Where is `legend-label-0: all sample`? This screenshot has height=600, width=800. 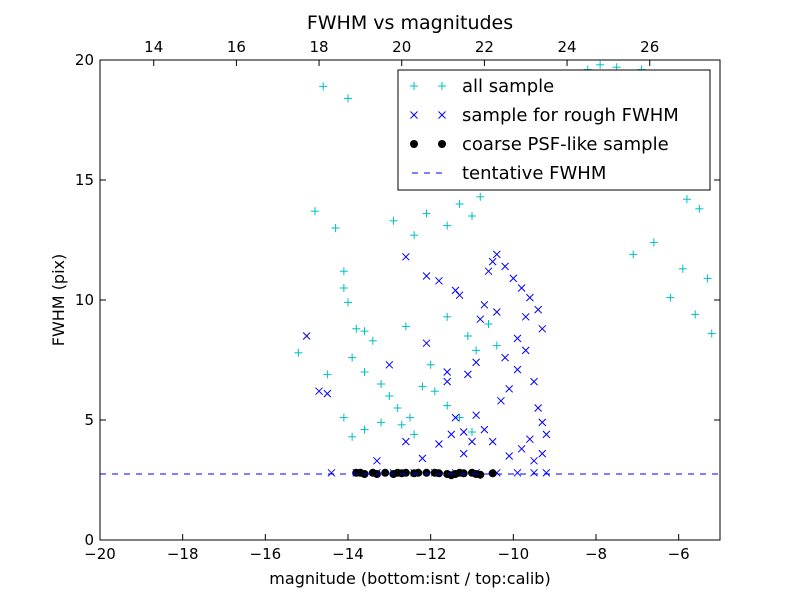 legend-label-0: all sample is located at coordinates (508, 86).